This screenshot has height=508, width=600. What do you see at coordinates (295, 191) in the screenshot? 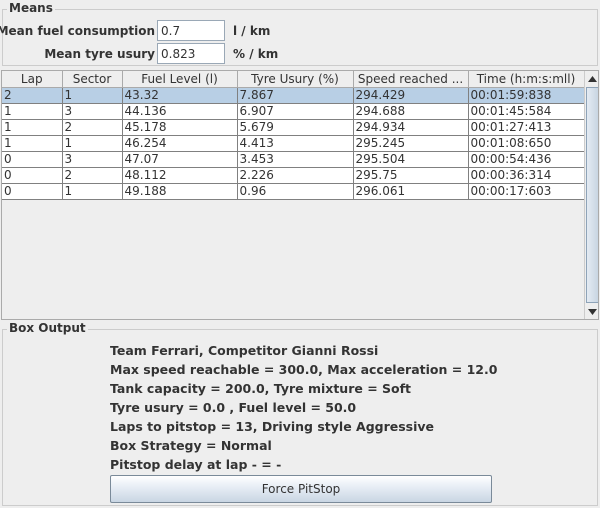
I see `table-cell: 0.96` at bounding box center [295, 191].